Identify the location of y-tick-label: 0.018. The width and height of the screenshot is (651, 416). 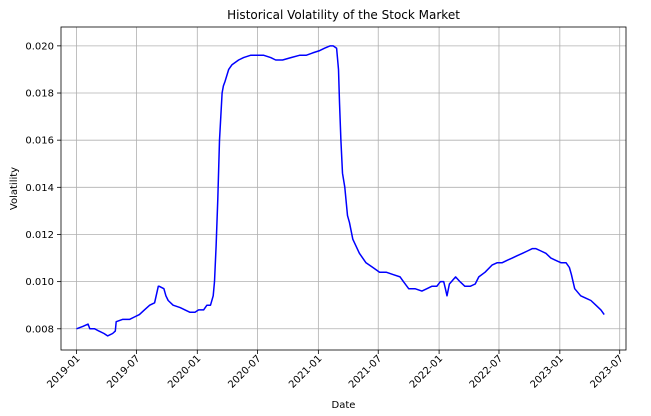
(39, 94).